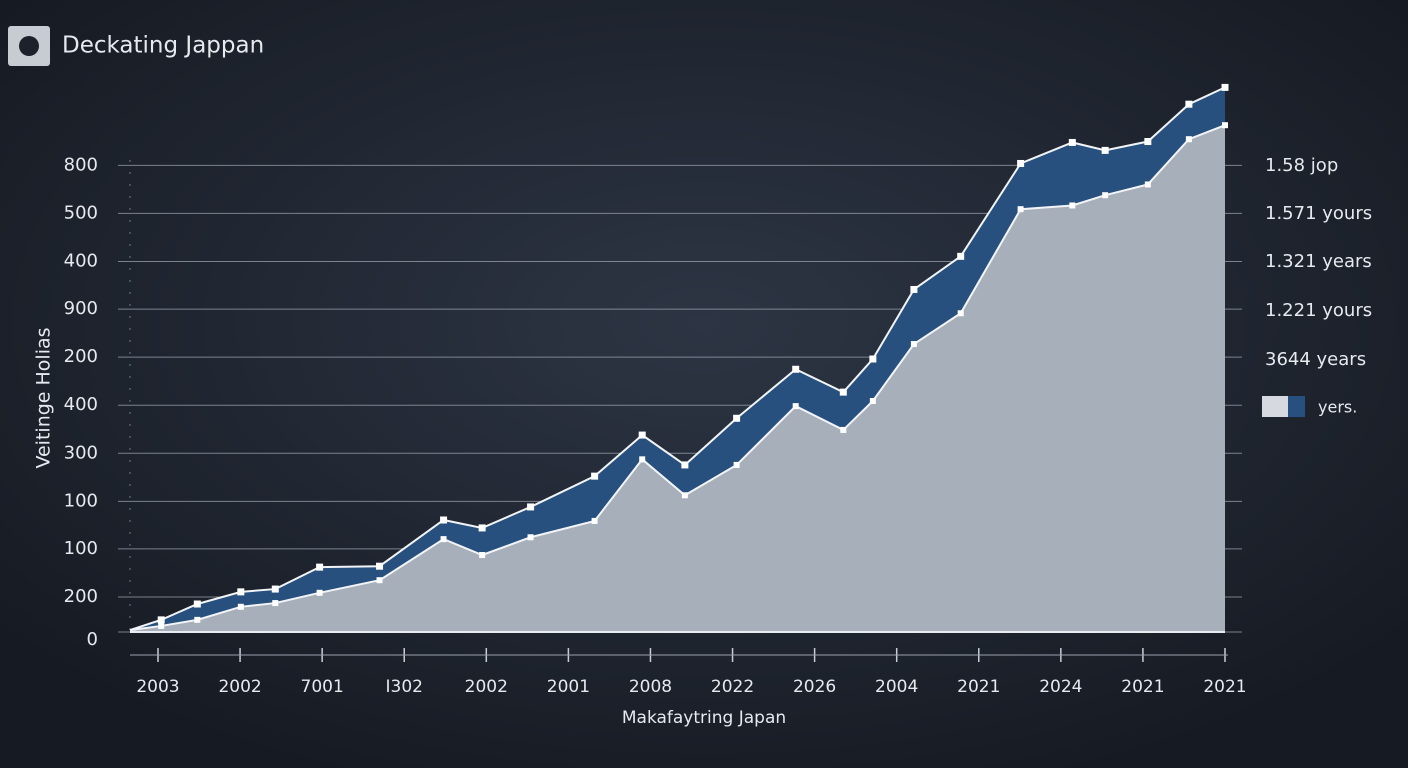 Image resolution: width=1408 pixels, height=768 pixels. What do you see at coordinates (704, 718) in the screenshot?
I see `x-axis-label: Makafaytring Japan` at bounding box center [704, 718].